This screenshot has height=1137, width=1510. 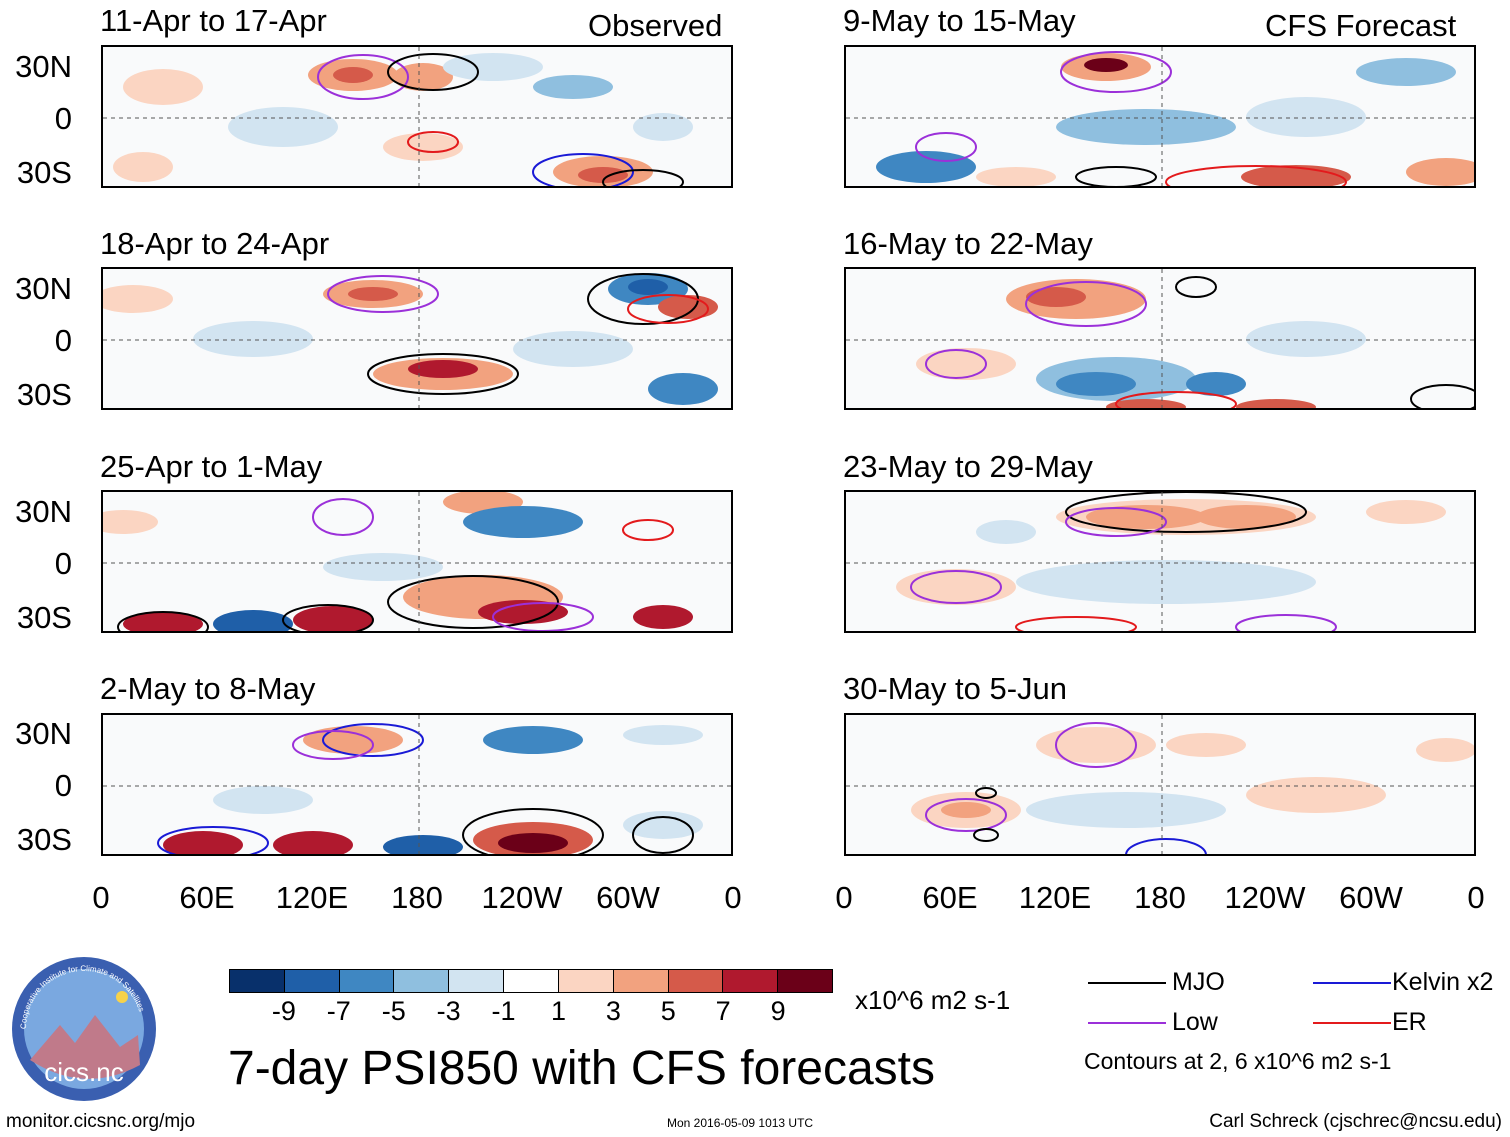 I want to click on legend-mjo-line, so click(x=1127, y=983).